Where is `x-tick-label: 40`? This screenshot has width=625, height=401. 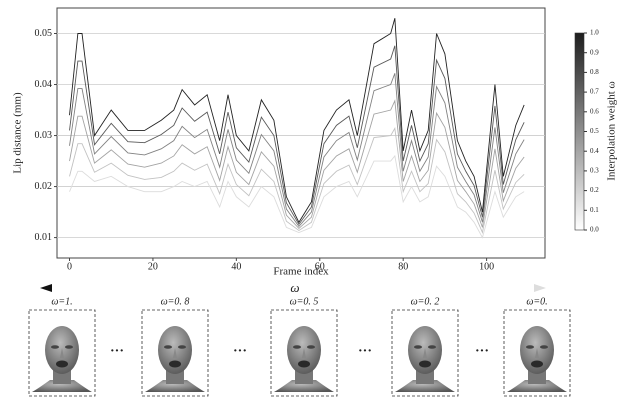 x-tick-label: 40 is located at coordinates (236, 266).